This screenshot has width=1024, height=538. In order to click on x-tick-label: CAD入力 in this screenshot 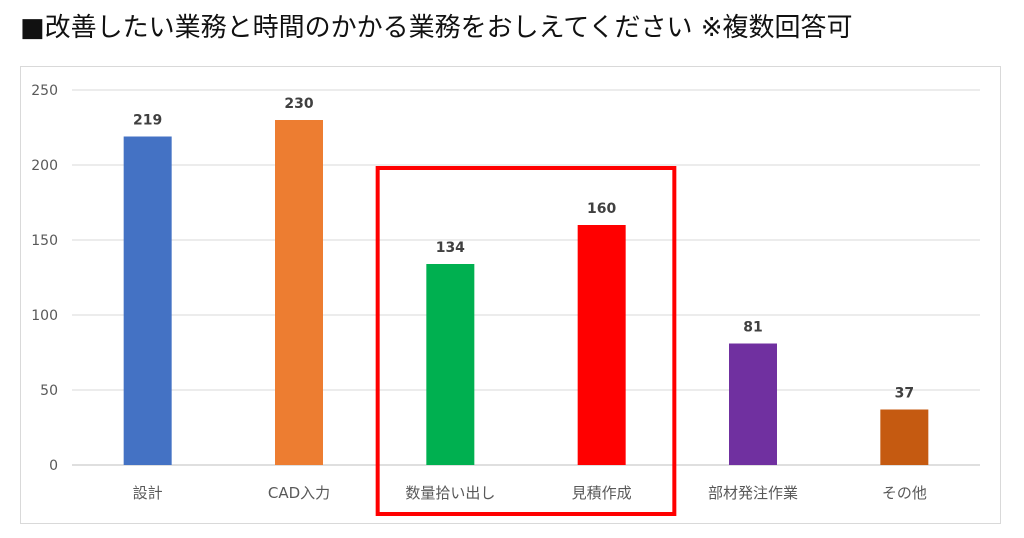, I will do `click(299, 493)`.